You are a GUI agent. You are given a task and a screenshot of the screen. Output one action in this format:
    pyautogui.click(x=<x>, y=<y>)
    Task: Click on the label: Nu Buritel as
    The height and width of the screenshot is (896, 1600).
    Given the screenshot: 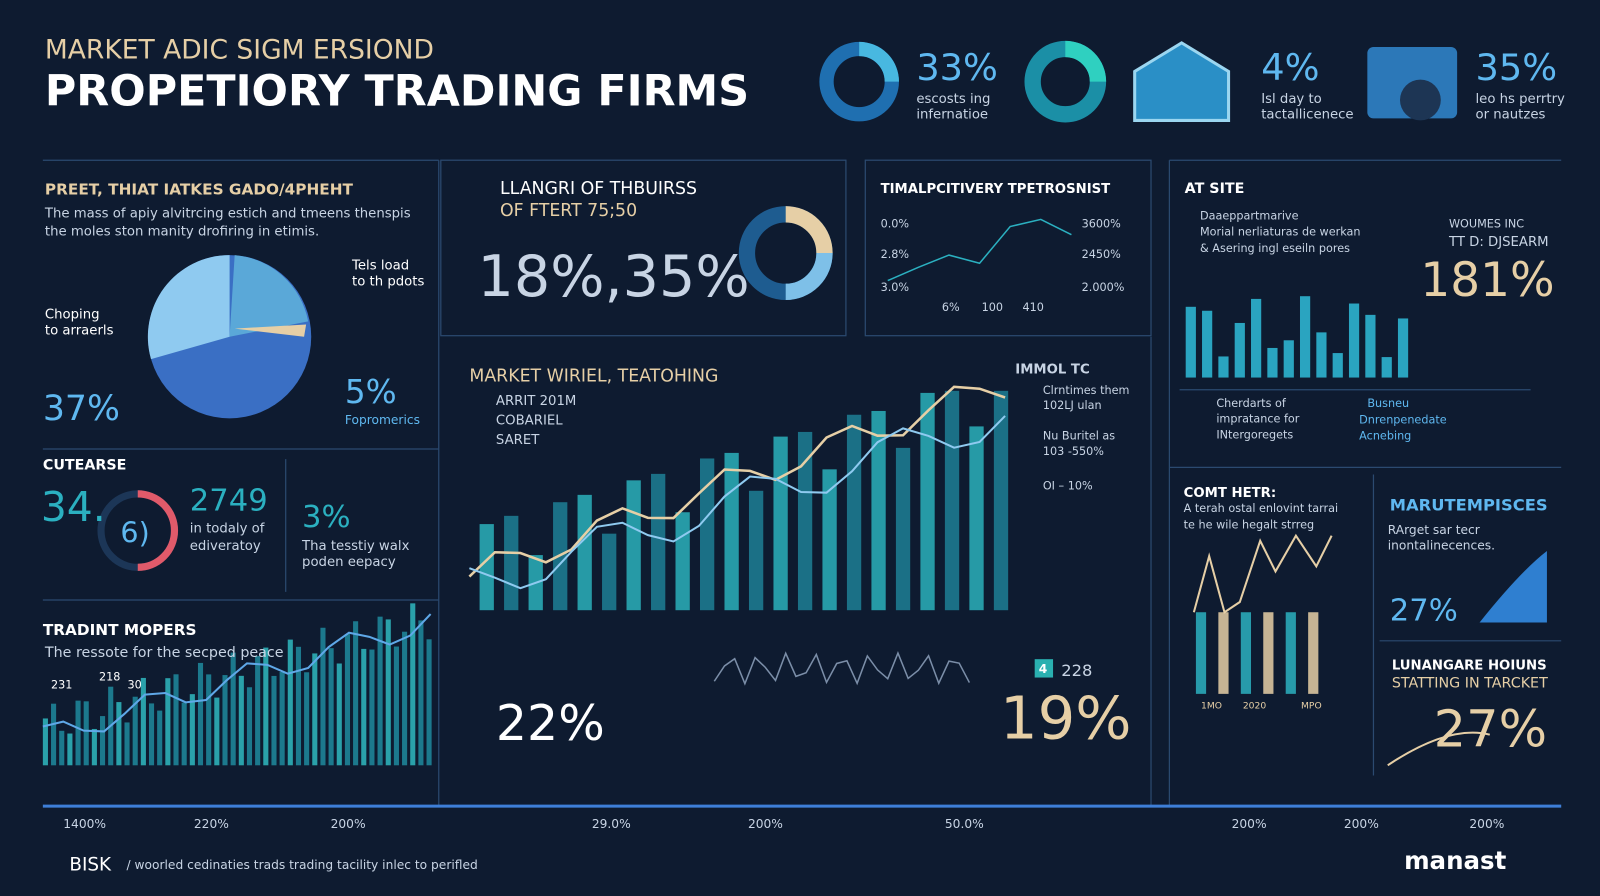 What is the action you would take?
    pyautogui.click(x=1079, y=436)
    